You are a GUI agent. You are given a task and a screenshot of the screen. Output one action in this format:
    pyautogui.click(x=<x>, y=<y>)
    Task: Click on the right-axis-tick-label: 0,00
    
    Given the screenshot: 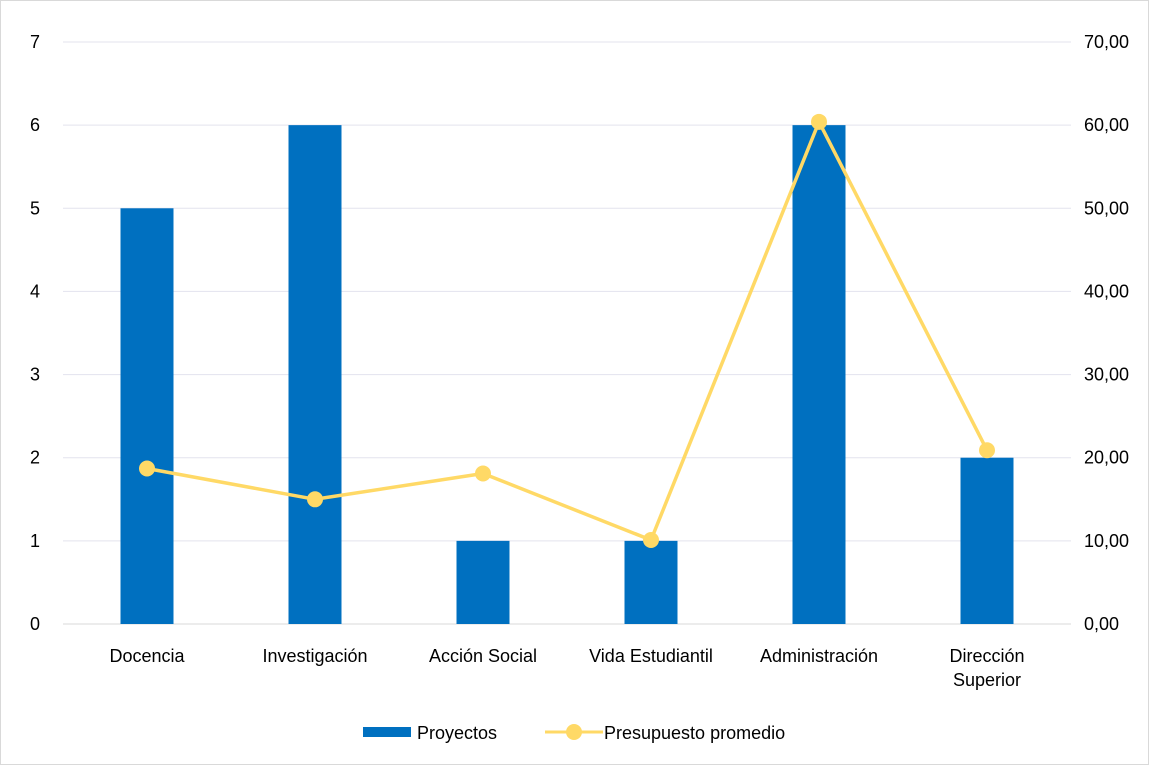 What is the action you would take?
    pyautogui.click(x=1101, y=624)
    